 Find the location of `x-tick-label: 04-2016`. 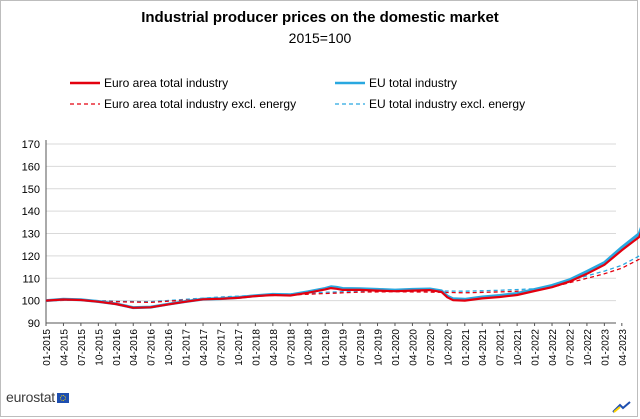

x-tick-label: 04-2016 is located at coordinates (134, 347).